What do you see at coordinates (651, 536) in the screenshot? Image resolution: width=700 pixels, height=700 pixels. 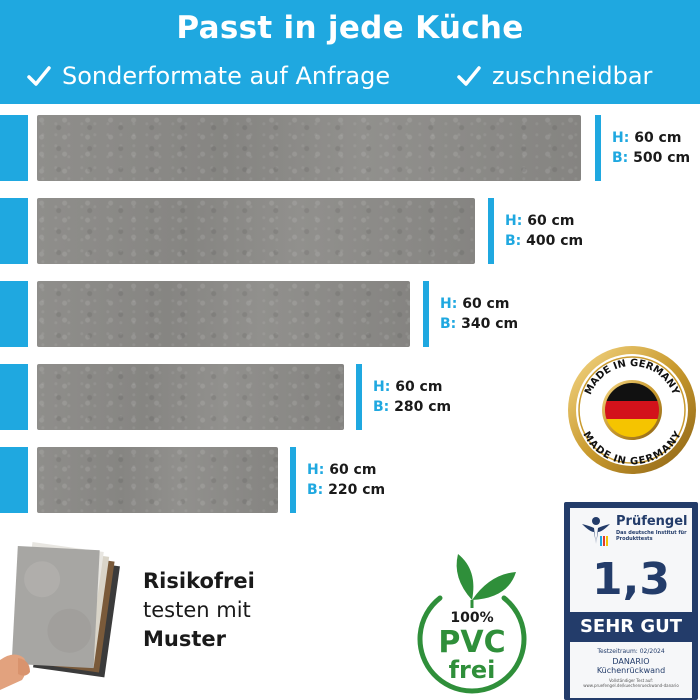 I see `badge-subtitle: Das deutsche Institut für Produkttests` at bounding box center [651, 536].